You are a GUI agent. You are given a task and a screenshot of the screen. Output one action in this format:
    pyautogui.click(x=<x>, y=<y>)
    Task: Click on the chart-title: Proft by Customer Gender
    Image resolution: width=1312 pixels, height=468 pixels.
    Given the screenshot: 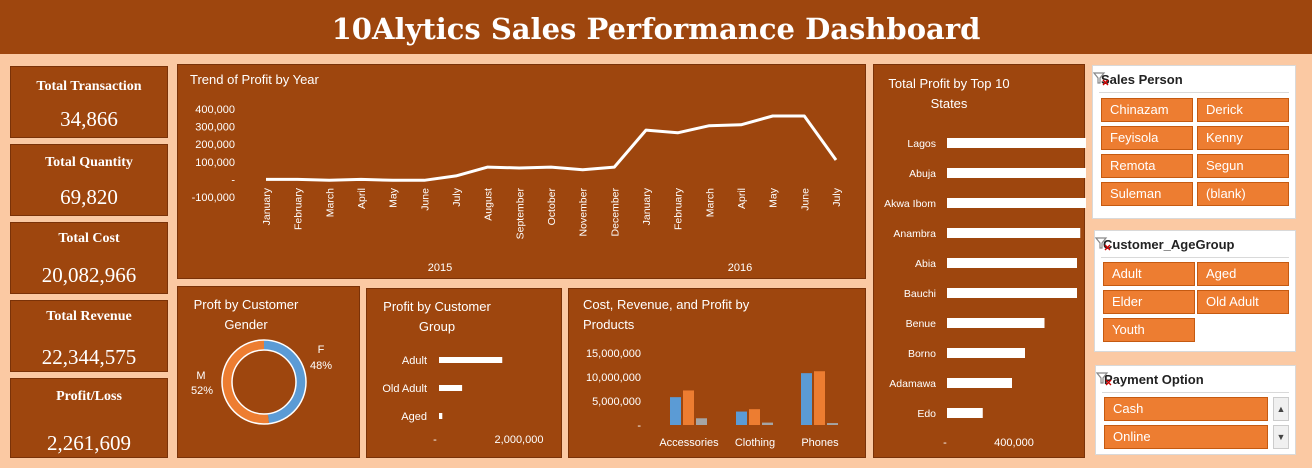 What is the action you would take?
    pyautogui.click(x=246, y=315)
    